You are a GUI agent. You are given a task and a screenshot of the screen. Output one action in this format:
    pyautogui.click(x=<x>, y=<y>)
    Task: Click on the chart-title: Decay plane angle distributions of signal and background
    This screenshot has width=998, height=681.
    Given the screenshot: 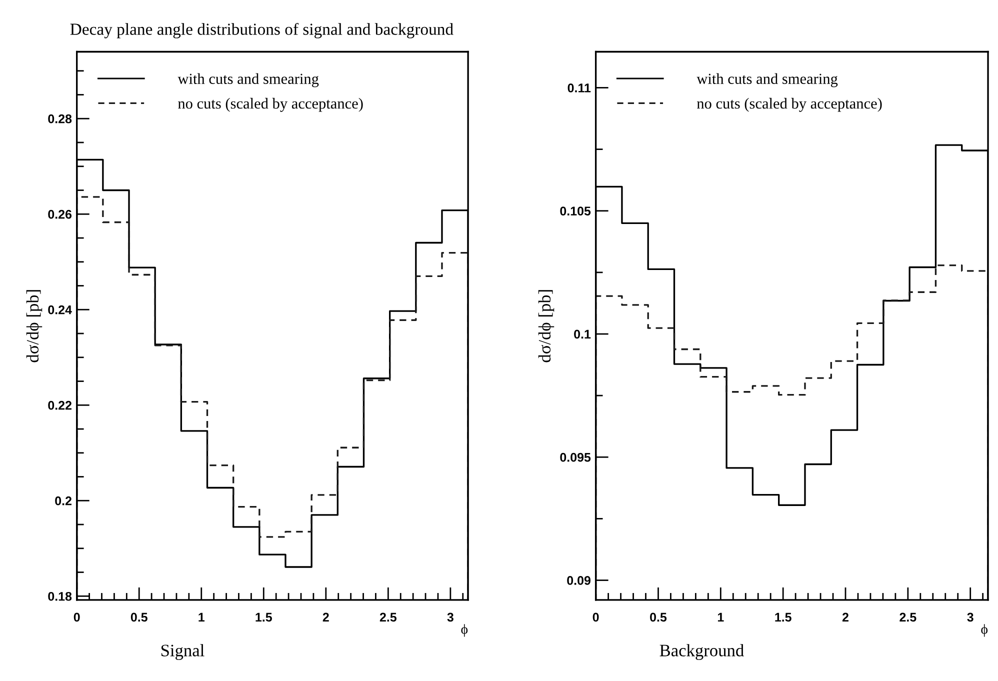 What is the action you would take?
    pyautogui.click(x=262, y=30)
    